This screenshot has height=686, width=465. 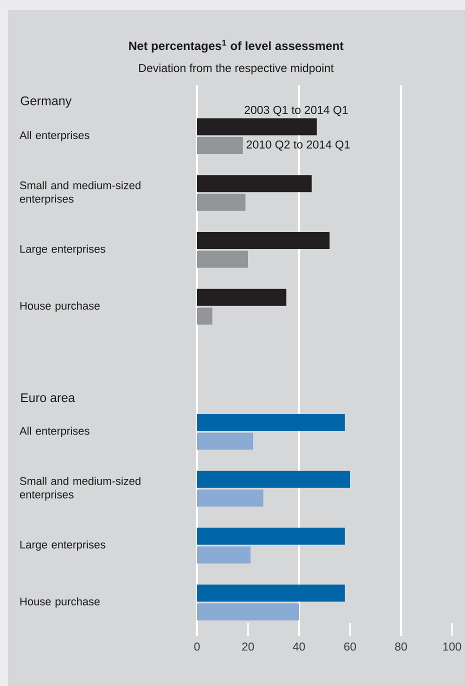 What do you see at coordinates (296, 111) in the screenshot?
I see `series-label: 2003 Q1 to 2014 Q1` at bounding box center [296, 111].